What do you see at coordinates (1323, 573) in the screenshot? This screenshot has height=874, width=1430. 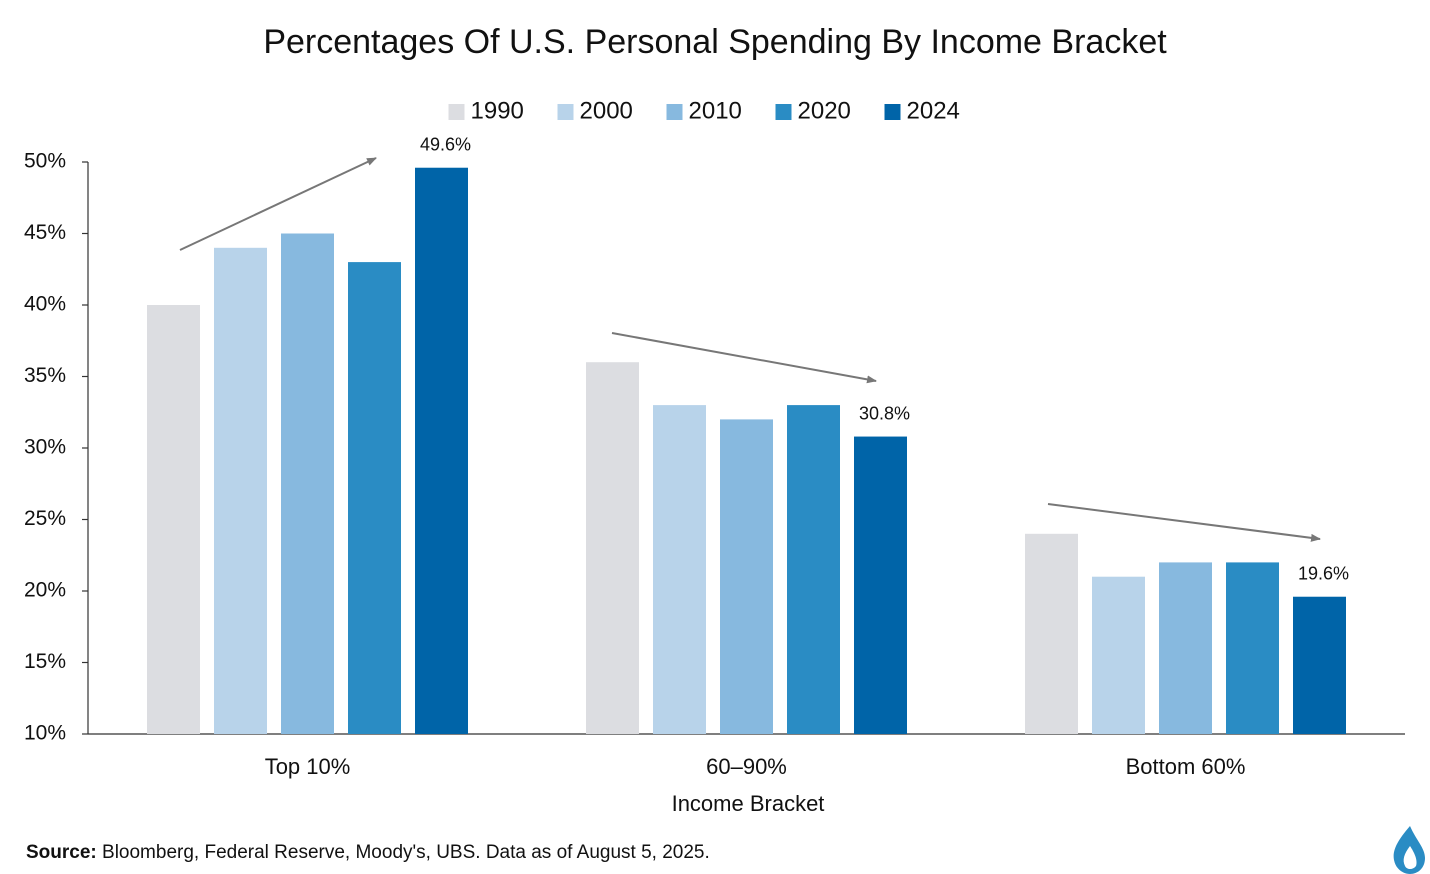 I see `data-label: 19.6%` at bounding box center [1323, 573].